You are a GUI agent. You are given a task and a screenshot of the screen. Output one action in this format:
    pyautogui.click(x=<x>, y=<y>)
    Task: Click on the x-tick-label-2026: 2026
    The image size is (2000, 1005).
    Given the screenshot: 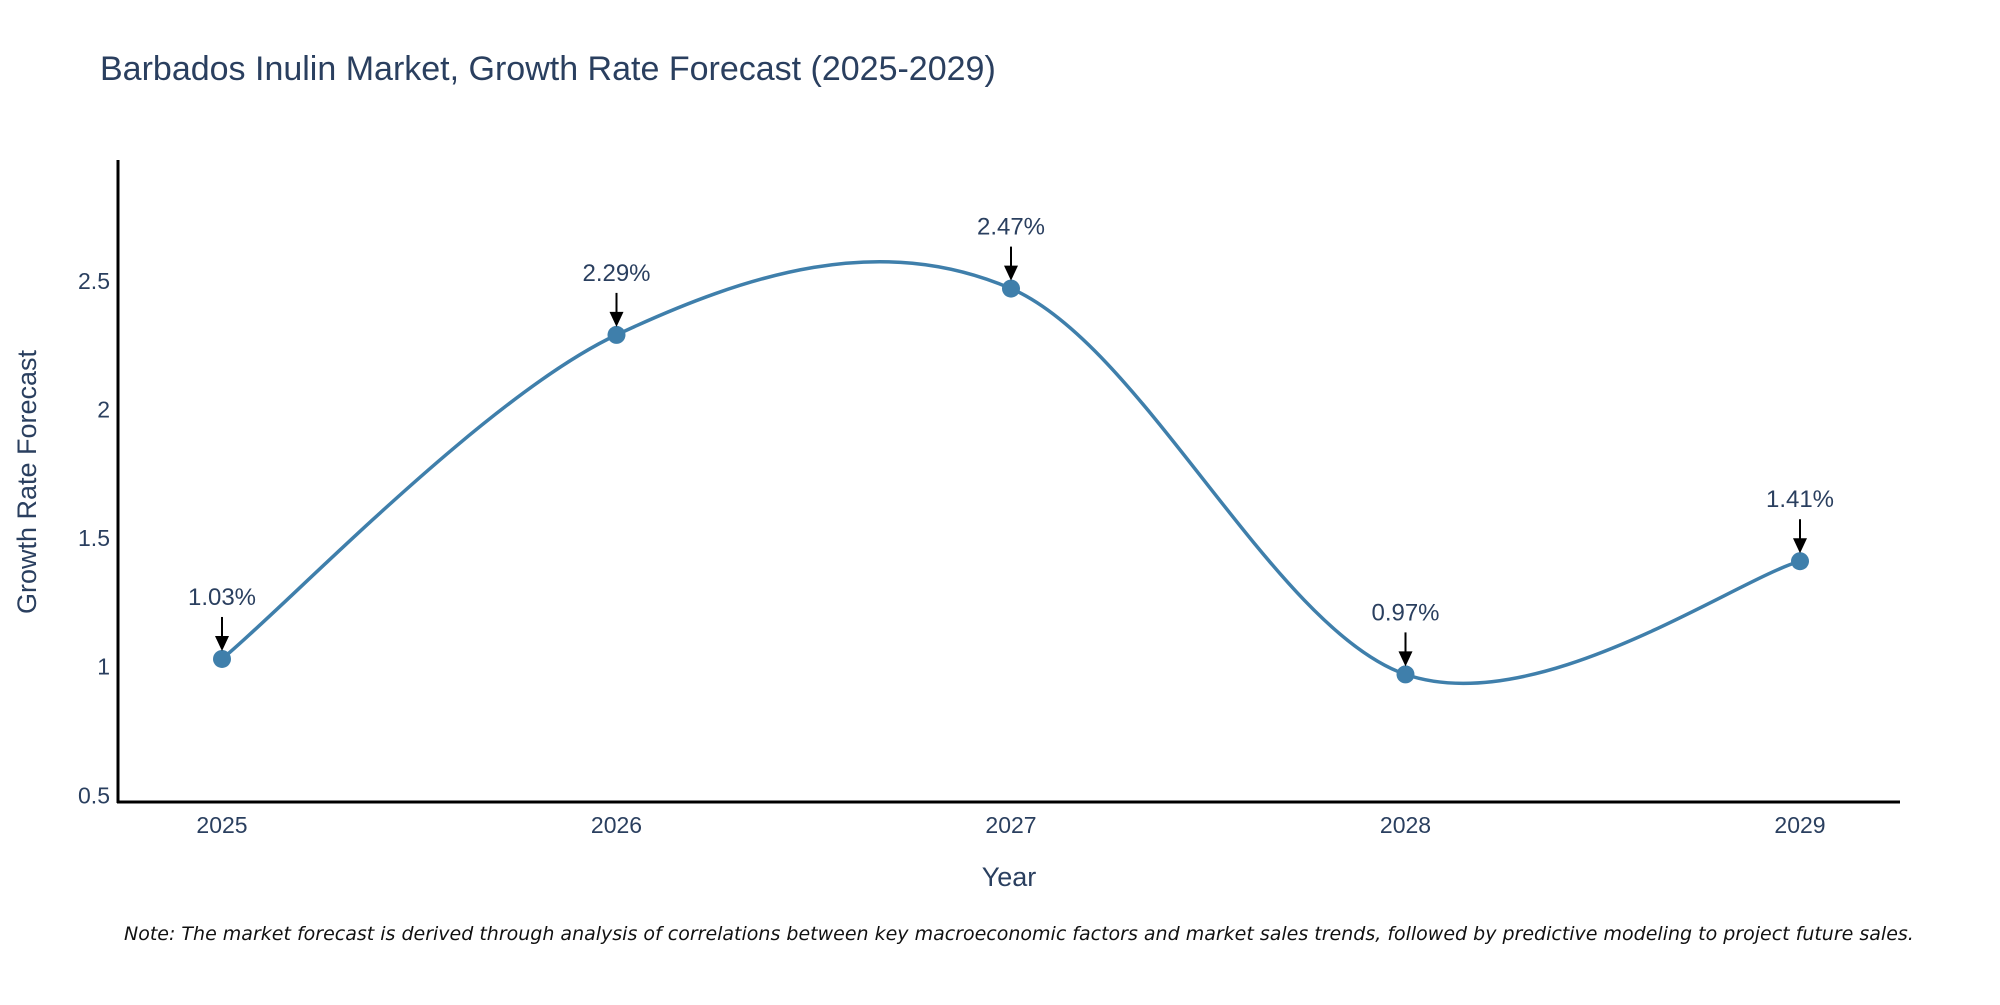 What is the action you would take?
    pyautogui.click(x=616, y=825)
    